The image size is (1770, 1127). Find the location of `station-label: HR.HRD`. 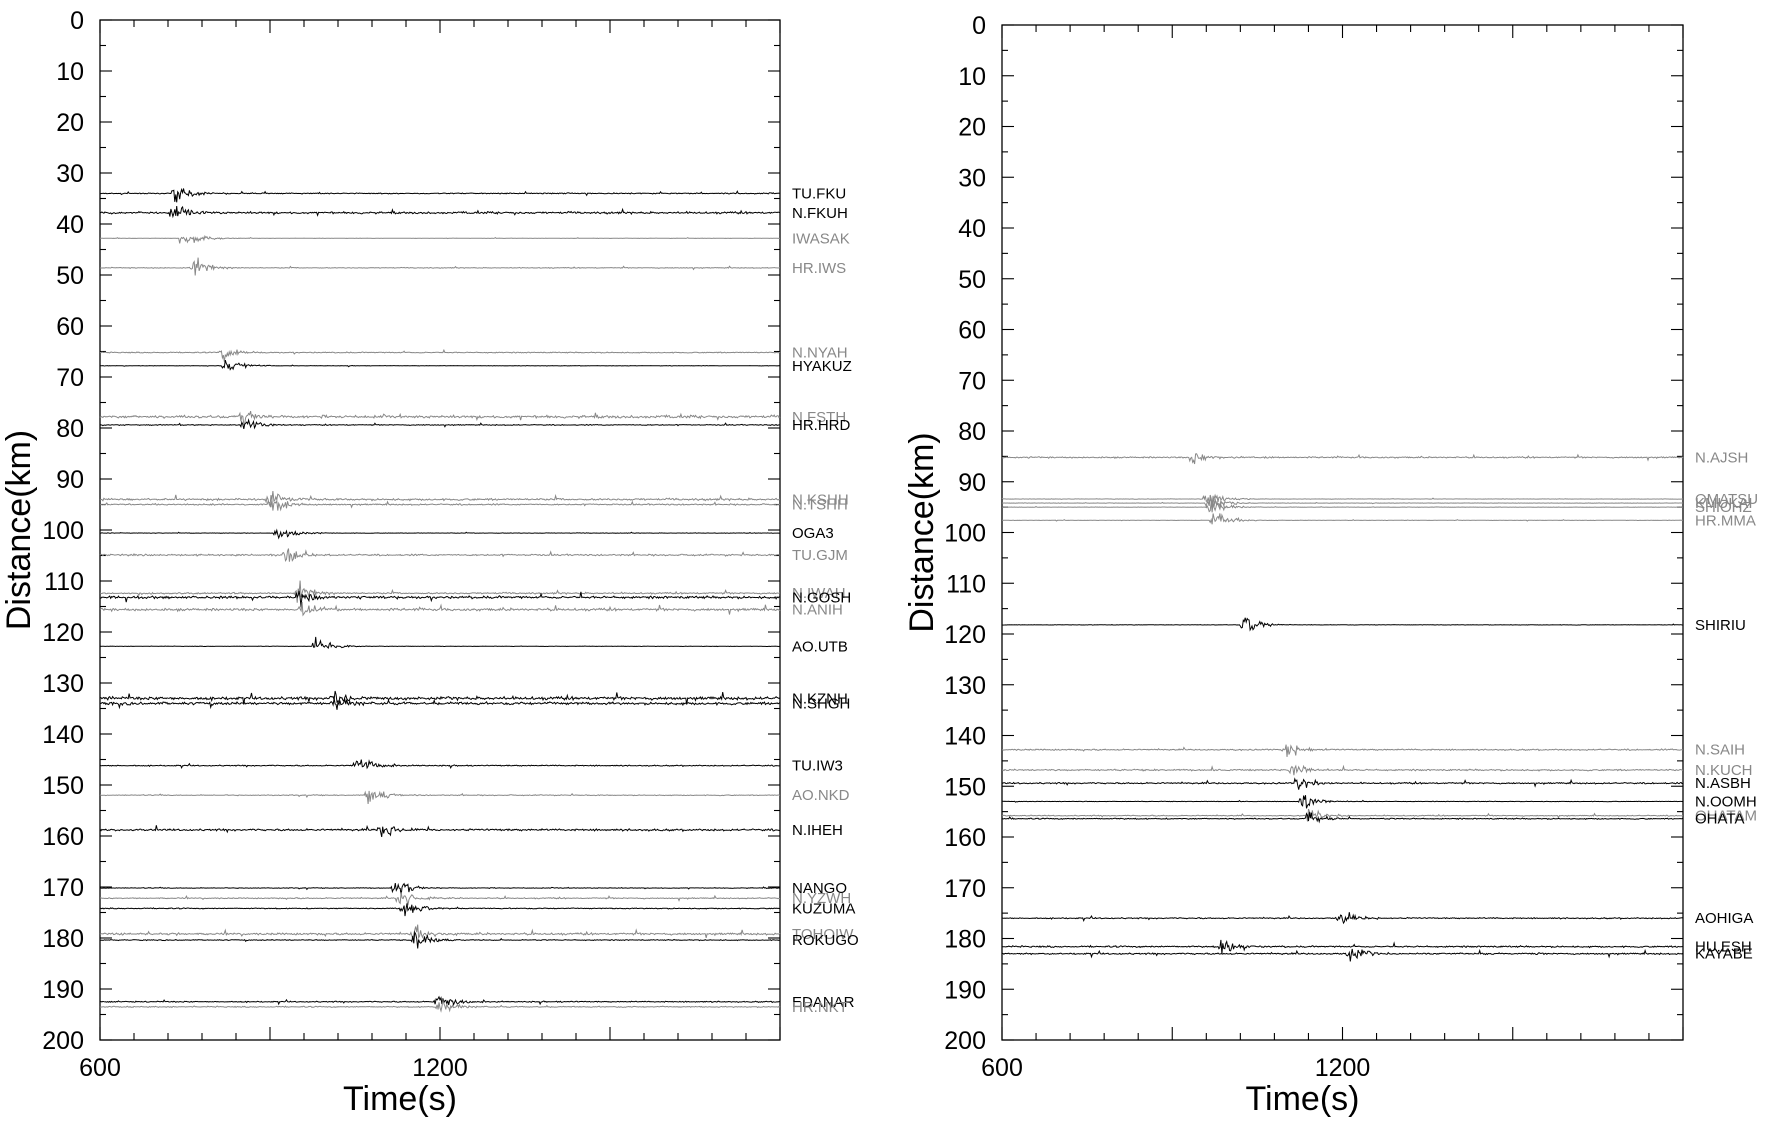

station-label: HR.HRD is located at coordinates (821, 425).